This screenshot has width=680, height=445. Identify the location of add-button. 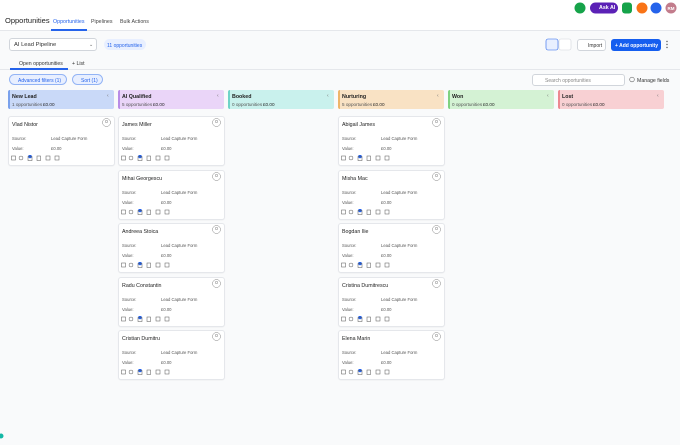
(636, 44).